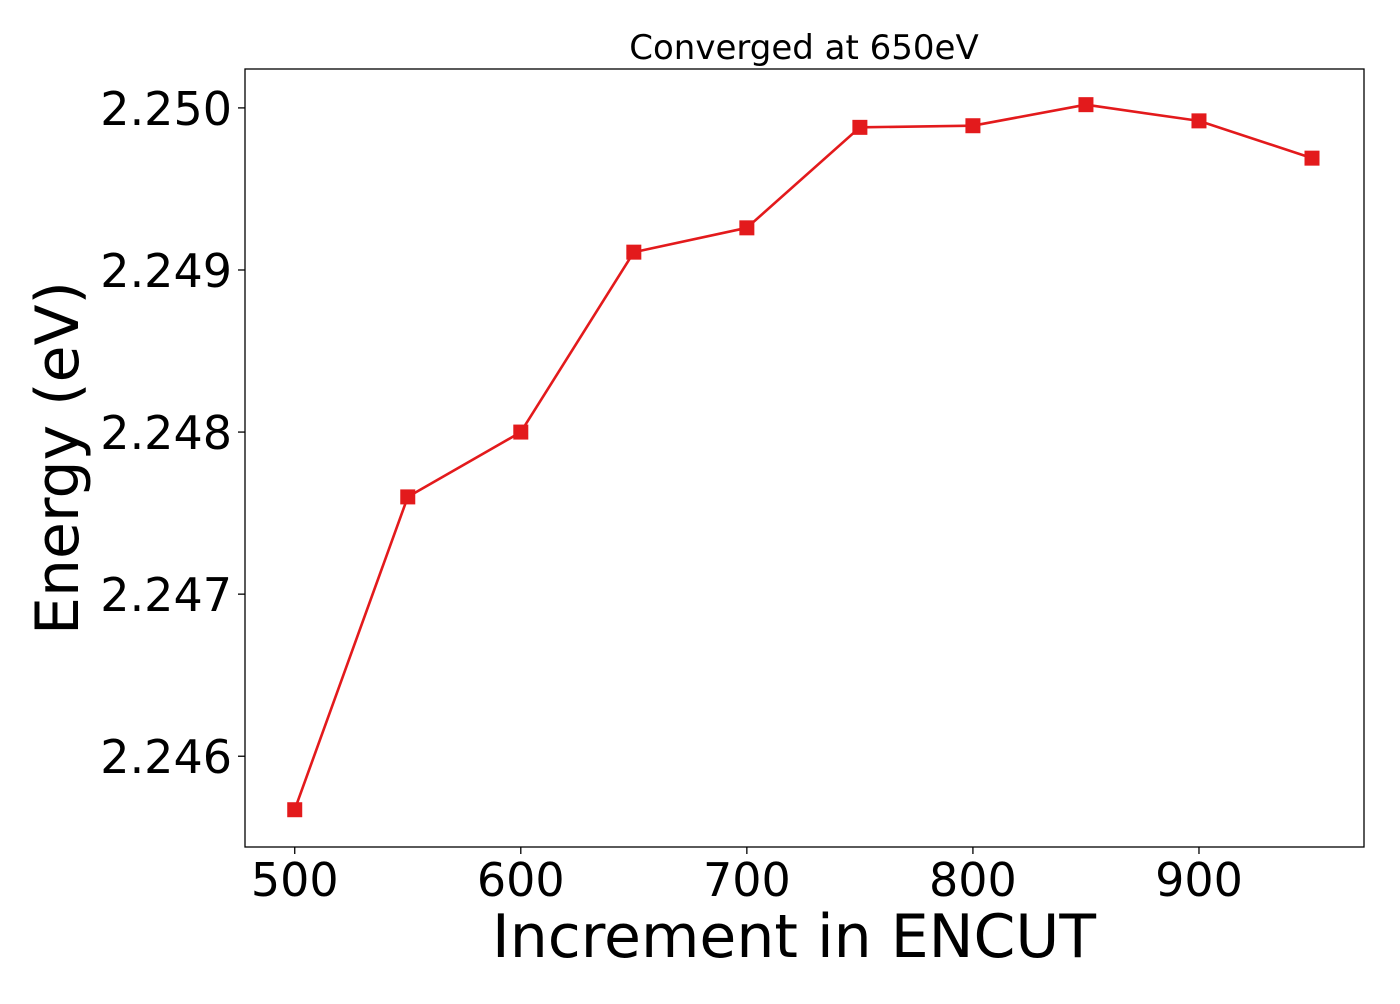 Image resolution: width=1400 pixels, height=1004 pixels. What do you see at coordinates (166, 271) in the screenshot?
I see `y-tick-label: 2.249` at bounding box center [166, 271].